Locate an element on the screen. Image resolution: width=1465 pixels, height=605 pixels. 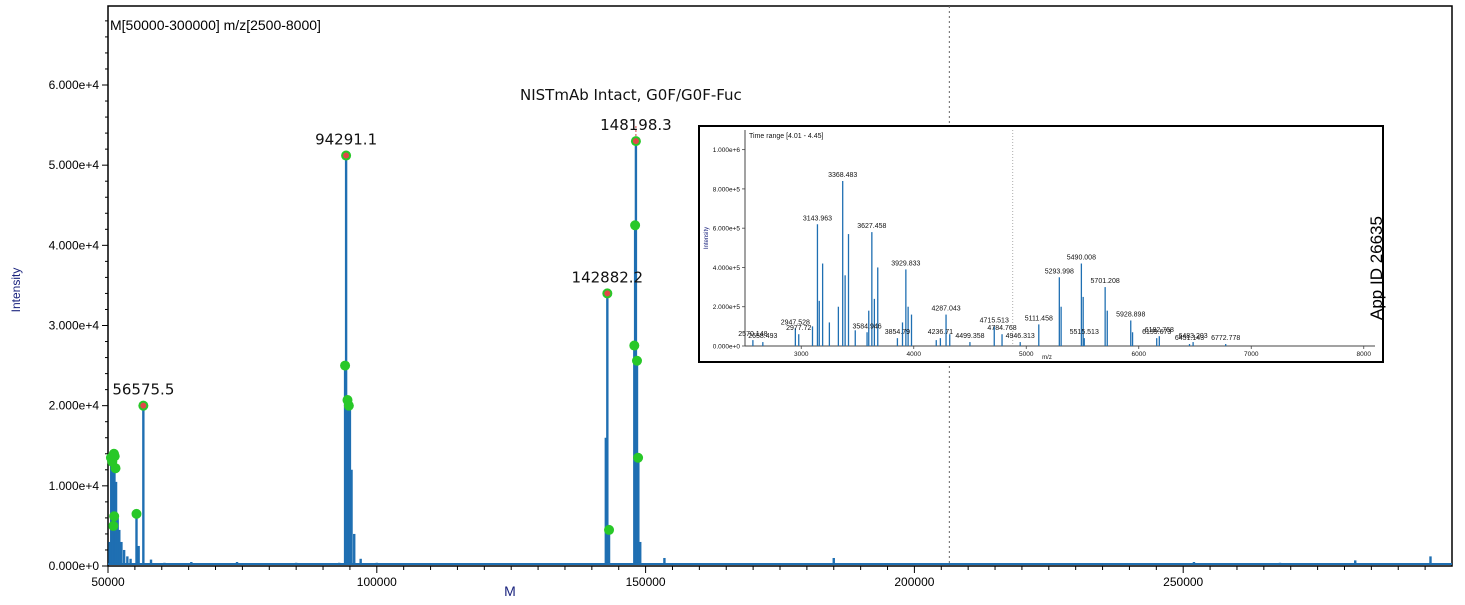
x-tick-label: 150000 is located at coordinates (646, 582).